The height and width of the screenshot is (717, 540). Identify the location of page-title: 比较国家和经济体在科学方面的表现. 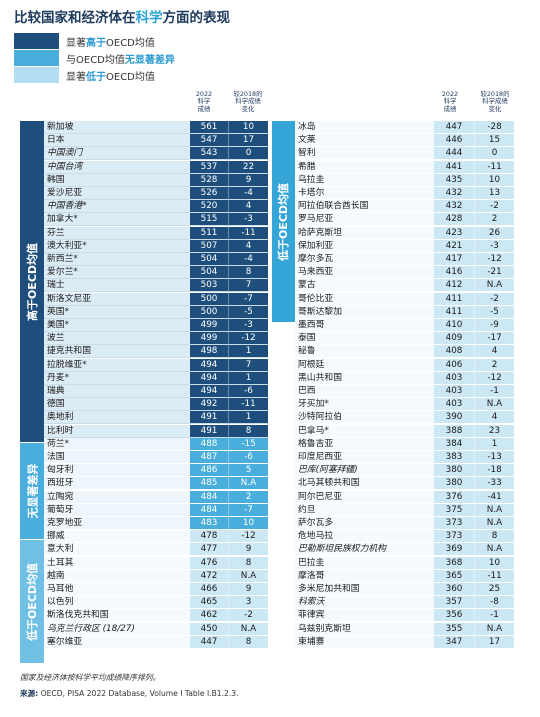
(122, 18).